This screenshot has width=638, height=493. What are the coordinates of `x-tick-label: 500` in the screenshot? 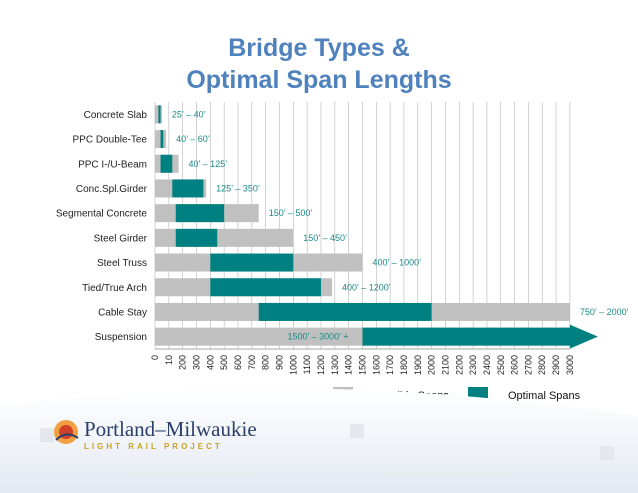 It's located at (224, 362).